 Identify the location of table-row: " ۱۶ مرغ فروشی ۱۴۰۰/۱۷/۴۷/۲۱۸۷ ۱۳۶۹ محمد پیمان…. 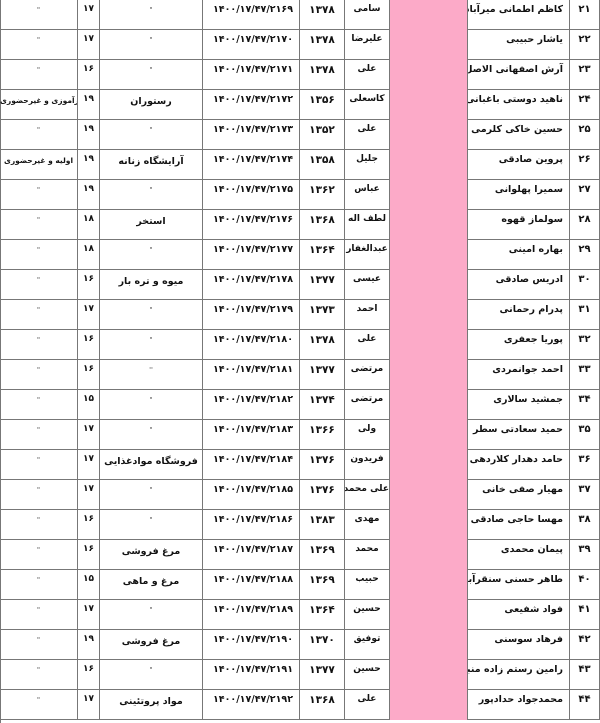
(300, 555).